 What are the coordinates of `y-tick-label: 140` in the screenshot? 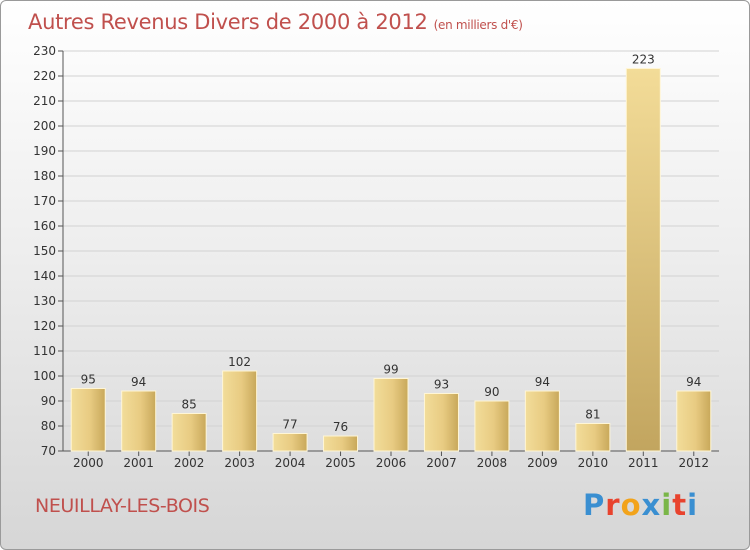 It's located at (44, 276).